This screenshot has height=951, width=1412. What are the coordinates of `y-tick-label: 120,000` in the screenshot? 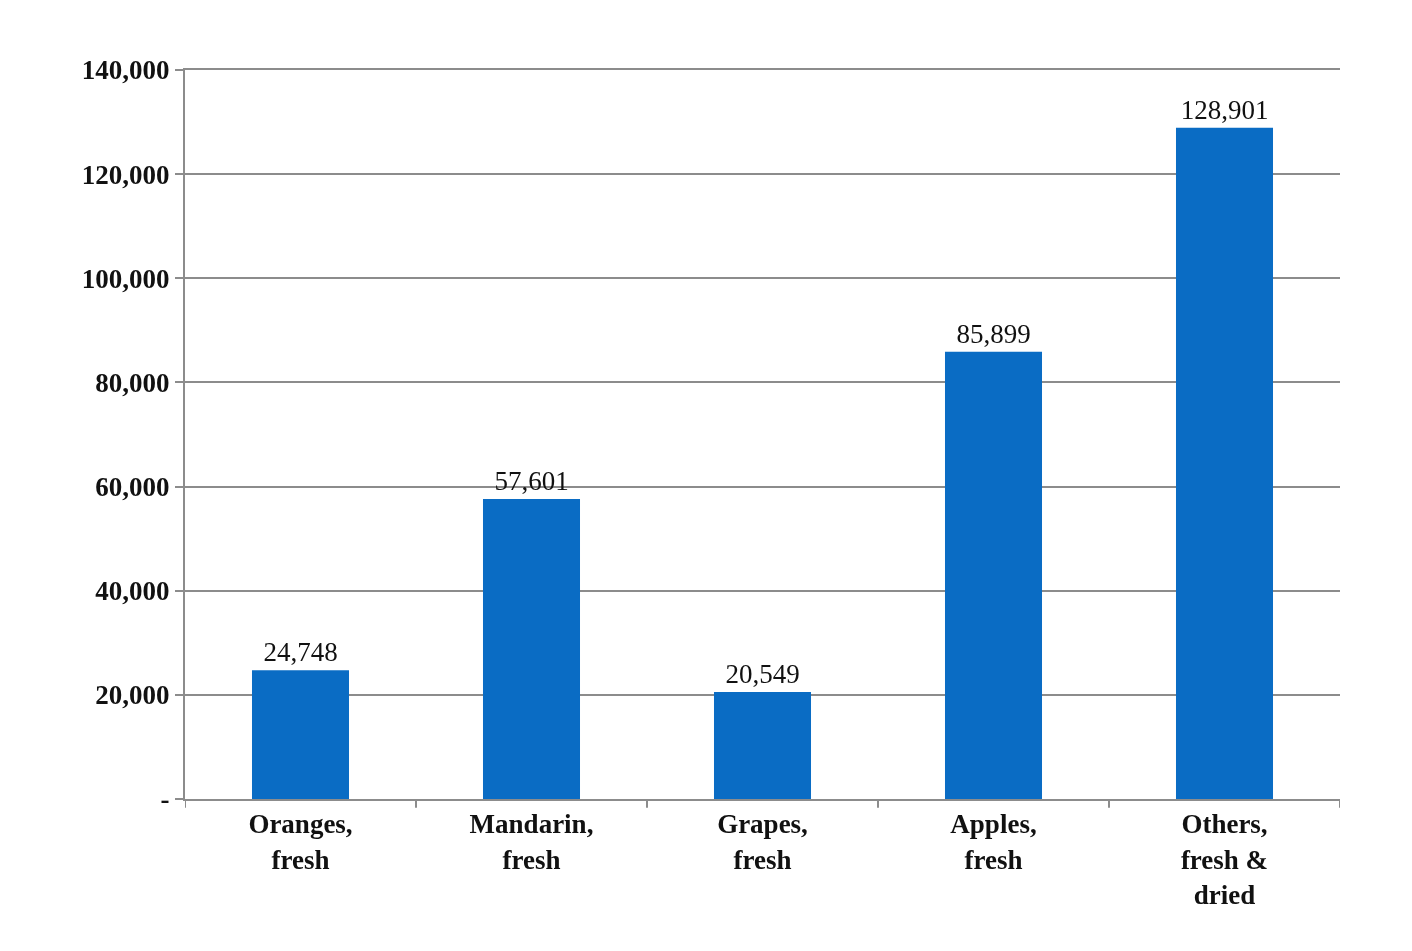 It's located at (125, 174).